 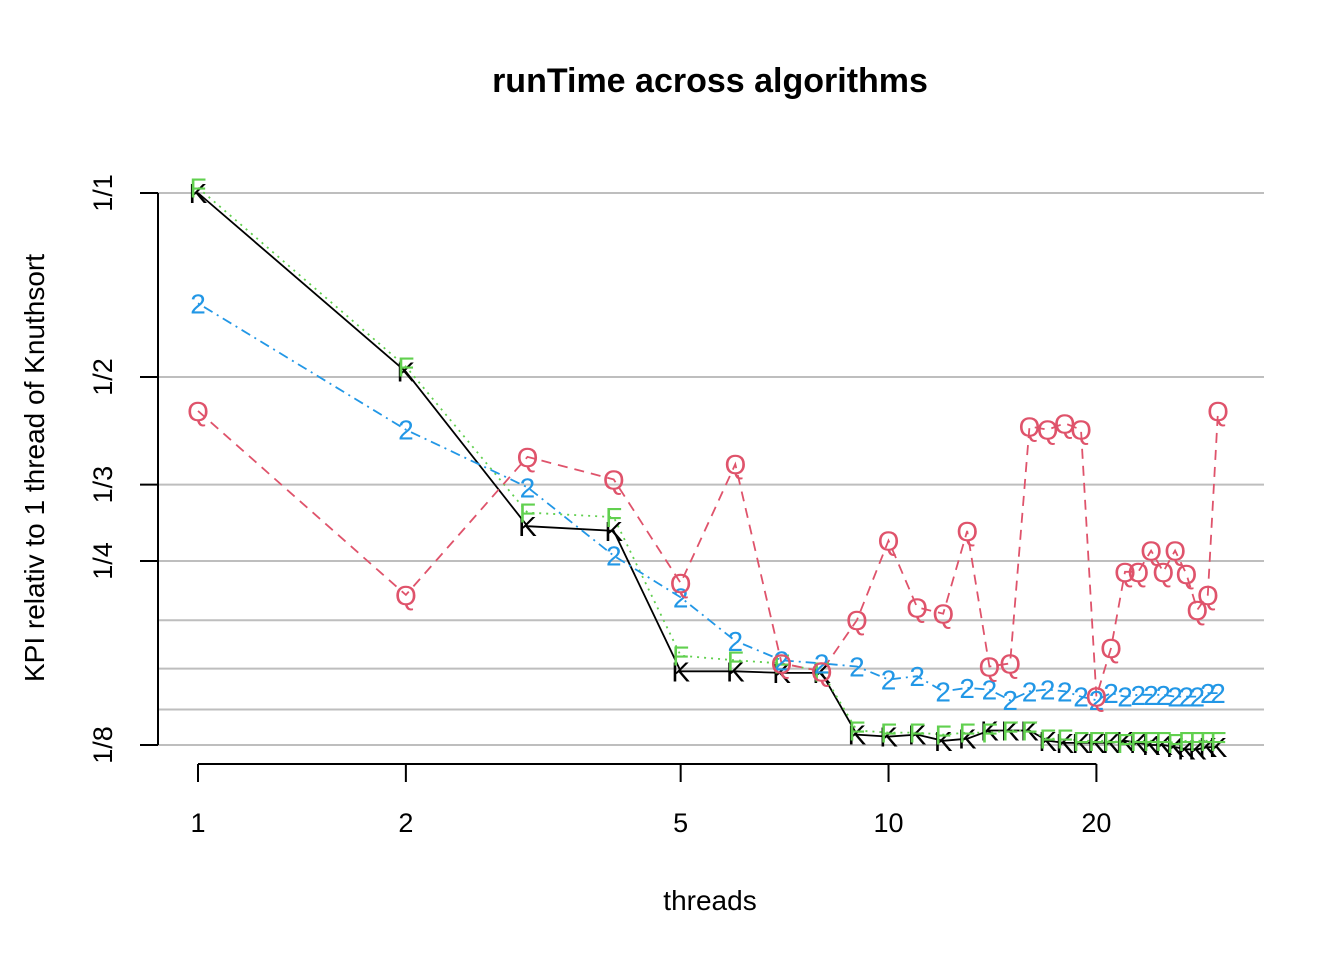 What do you see at coordinates (103, 745) in the screenshot?
I see `y-tick-label: 1/8` at bounding box center [103, 745].